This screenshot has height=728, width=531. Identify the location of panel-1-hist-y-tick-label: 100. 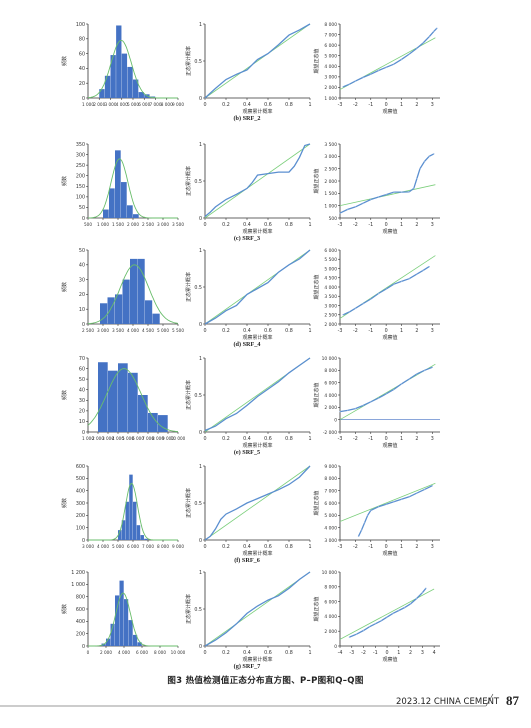
(80, 25).